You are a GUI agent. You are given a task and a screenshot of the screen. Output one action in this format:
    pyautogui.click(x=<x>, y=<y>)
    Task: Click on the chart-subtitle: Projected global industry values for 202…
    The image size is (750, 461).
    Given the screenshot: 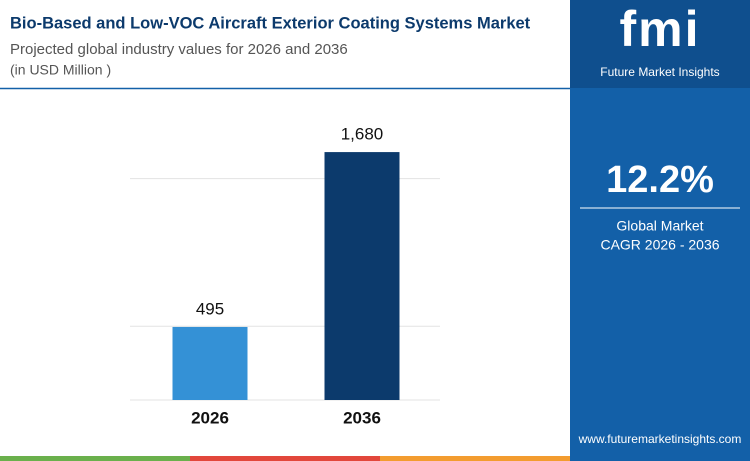 What is the action you would take?
    pyautogui.click(x=179, y=49)
    